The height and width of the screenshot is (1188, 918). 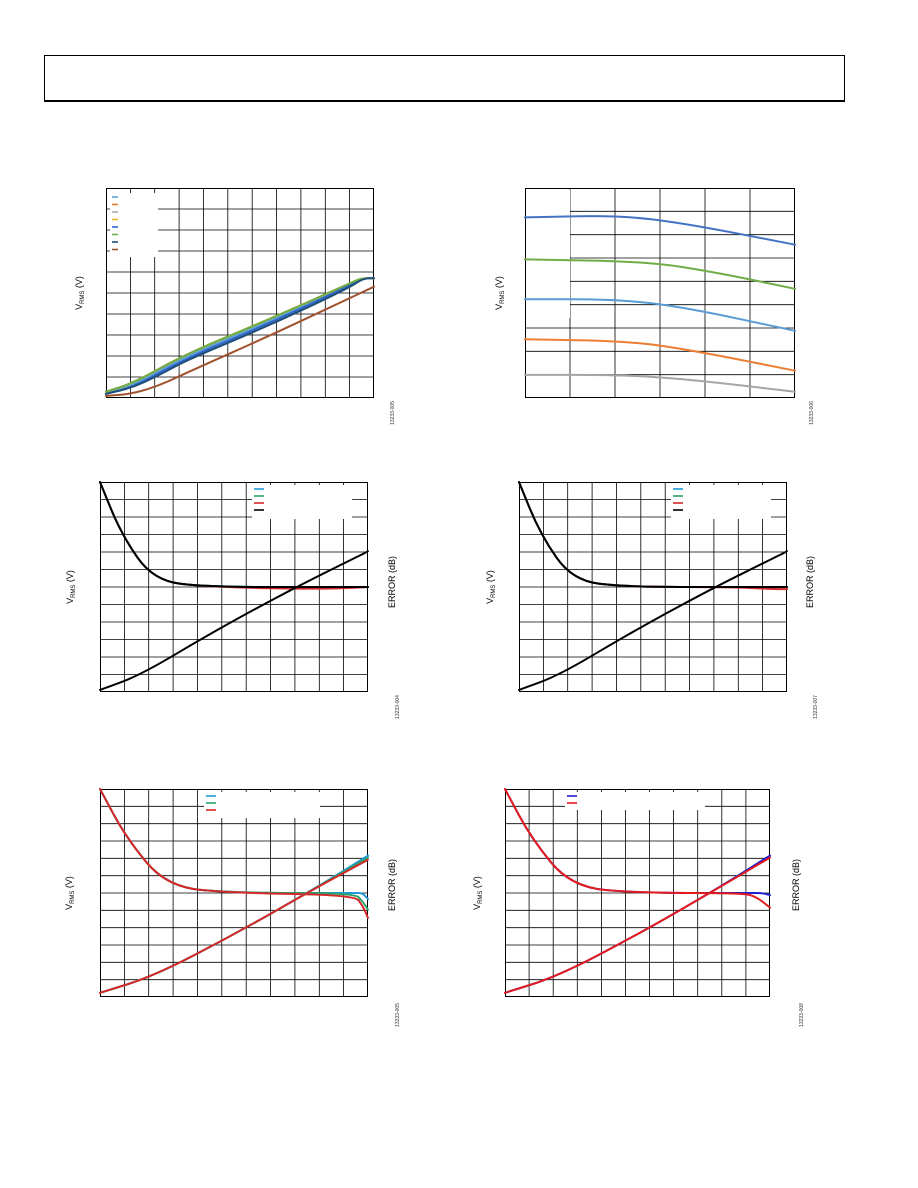 I want to click on chart-3-figure-id: 13233-004, so click(x=398, y=707).